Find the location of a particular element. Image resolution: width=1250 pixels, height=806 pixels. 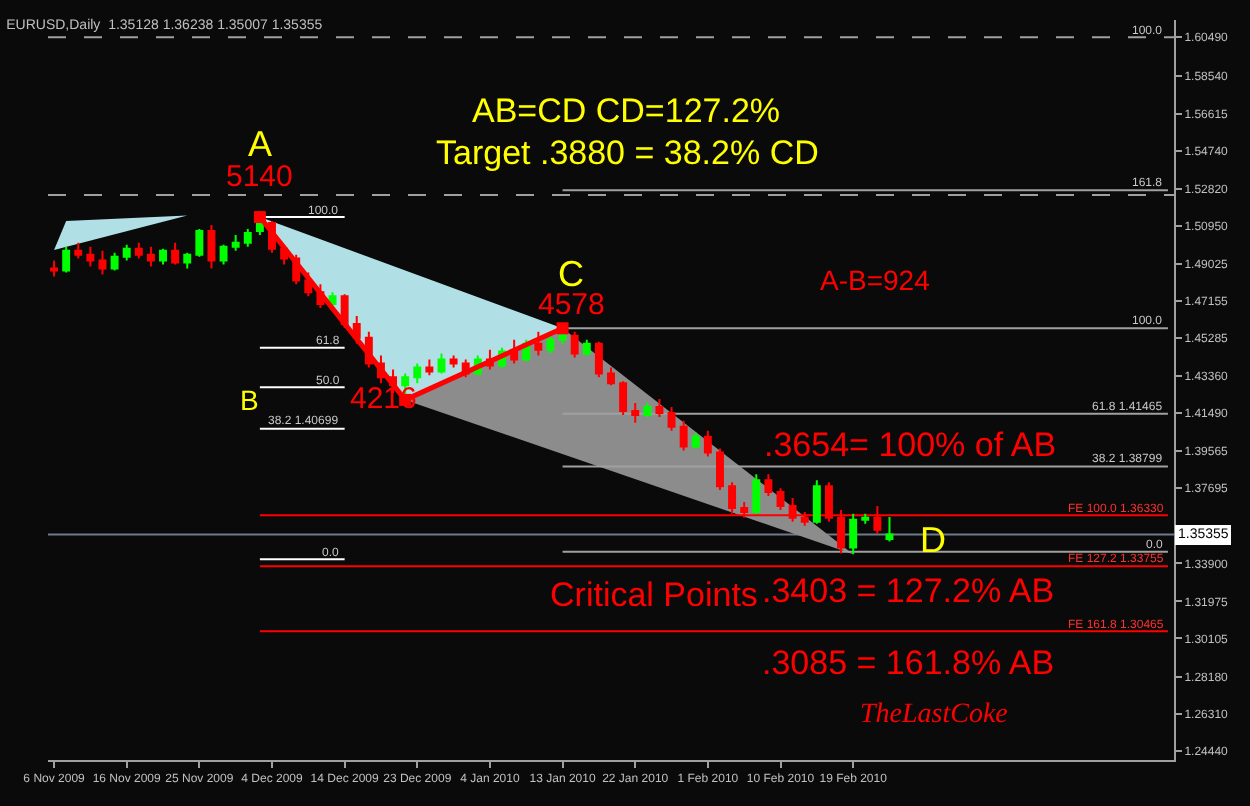

annotation: 4578 is located at coordinates (571, 305).